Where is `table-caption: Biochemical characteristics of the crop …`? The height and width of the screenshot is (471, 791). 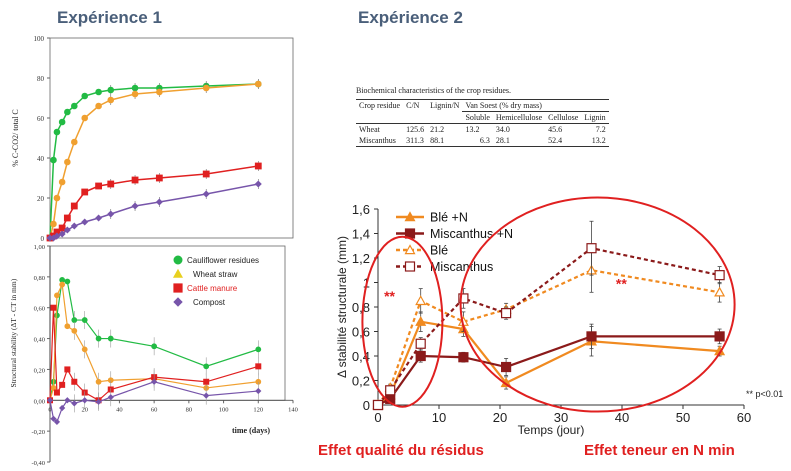 table-caption: Biochemical characteristics of the crop … is located at coordinates (434, 90).